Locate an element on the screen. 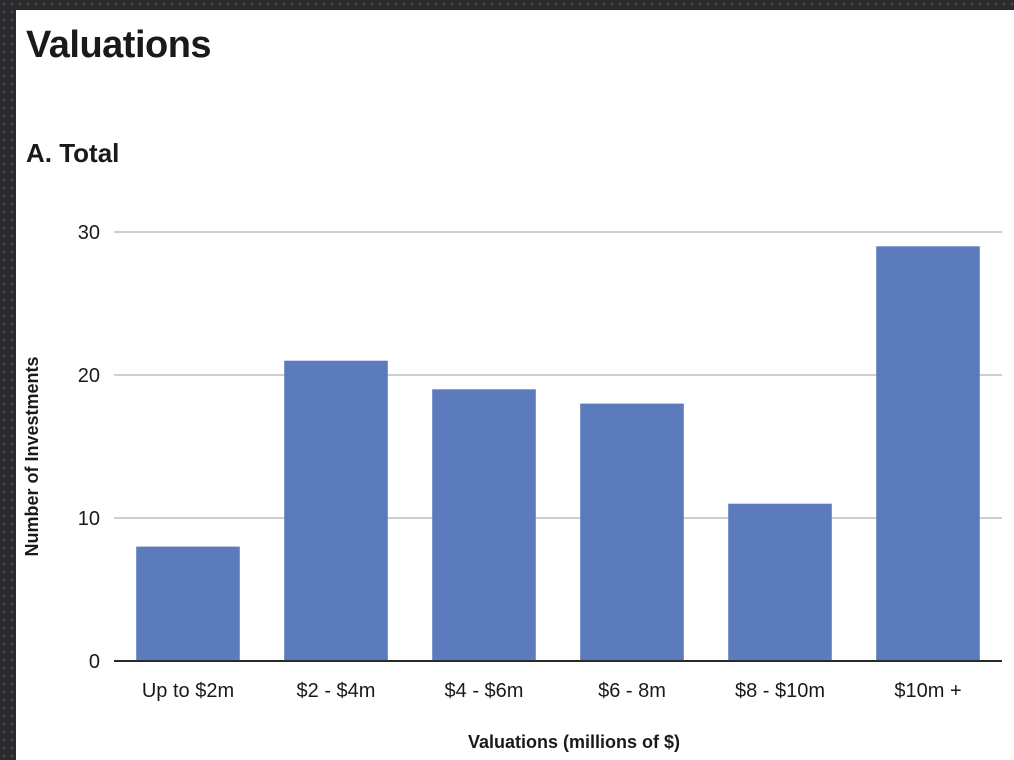  x-tick-label: $2 - $4m is located at coordinates (336, 691).